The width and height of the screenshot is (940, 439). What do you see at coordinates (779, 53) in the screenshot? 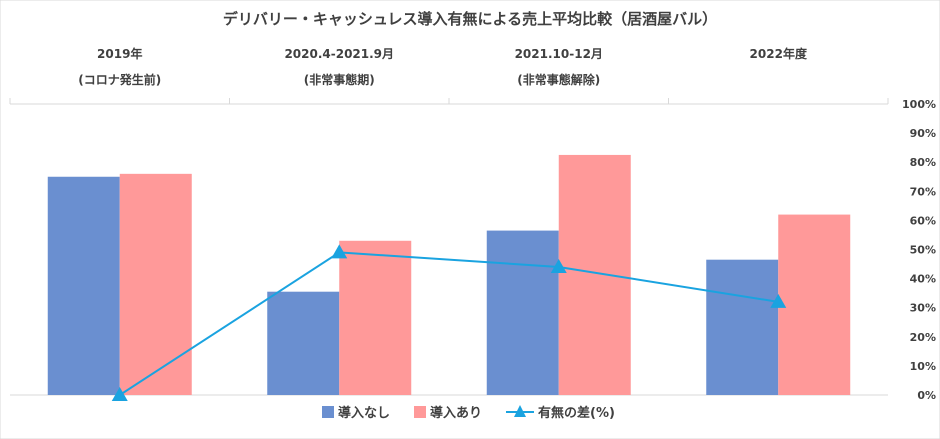
I see `category-label: 2022年度` at bounding box center [779, 53].